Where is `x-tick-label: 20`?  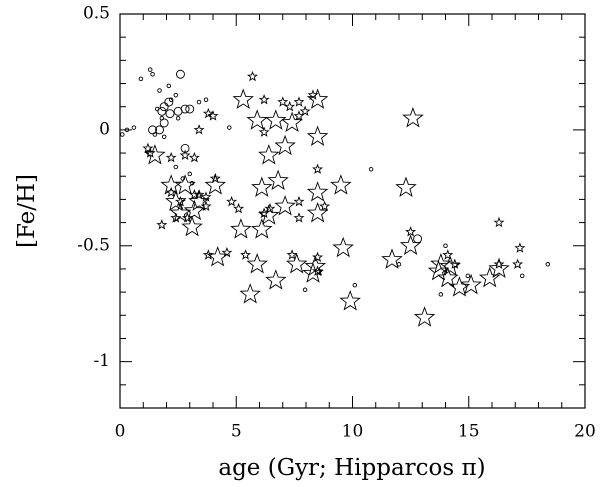 x-tick-label: 20 is located at coordinates (585, 432).